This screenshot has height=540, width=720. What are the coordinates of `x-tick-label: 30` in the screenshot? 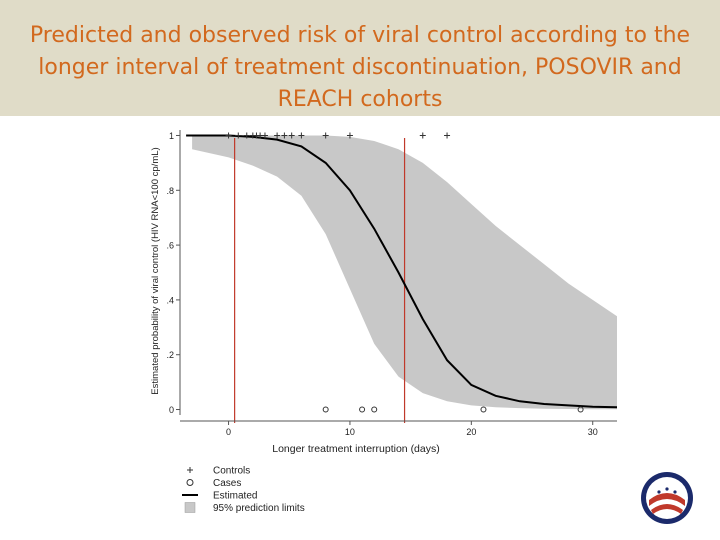 It's located at (593, 432).